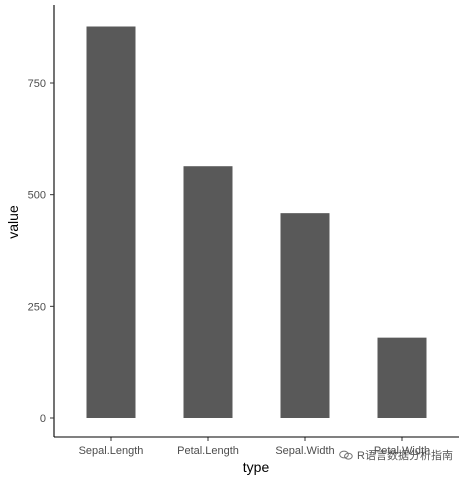 The height and width of the screenshot is (488, 467). What do you see at coordinates (37, 84) in the screenshot?
I see `y-tick-label: 750` at bounding box center [37, 84].